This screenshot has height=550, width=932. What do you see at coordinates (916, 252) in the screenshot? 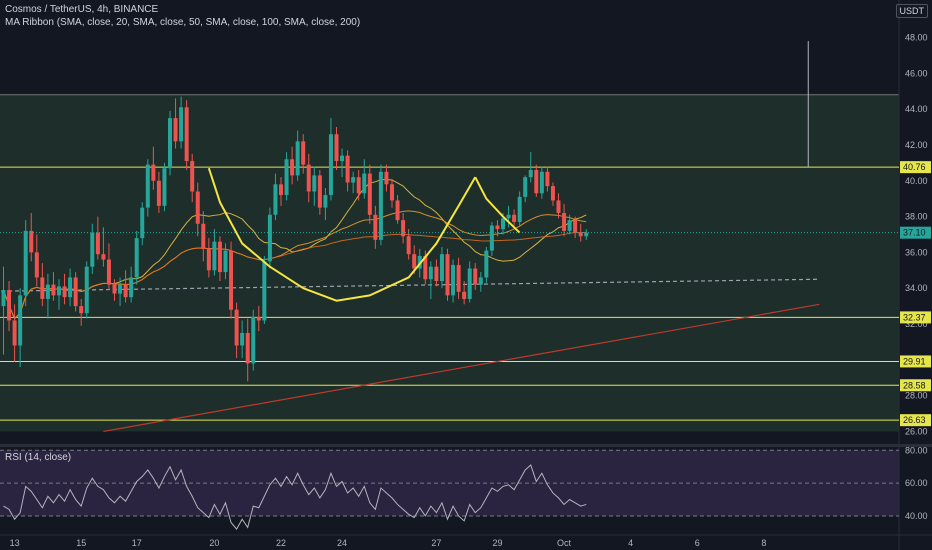
I see `y-tick-label: 36.00` at bounding box center [916, 252].